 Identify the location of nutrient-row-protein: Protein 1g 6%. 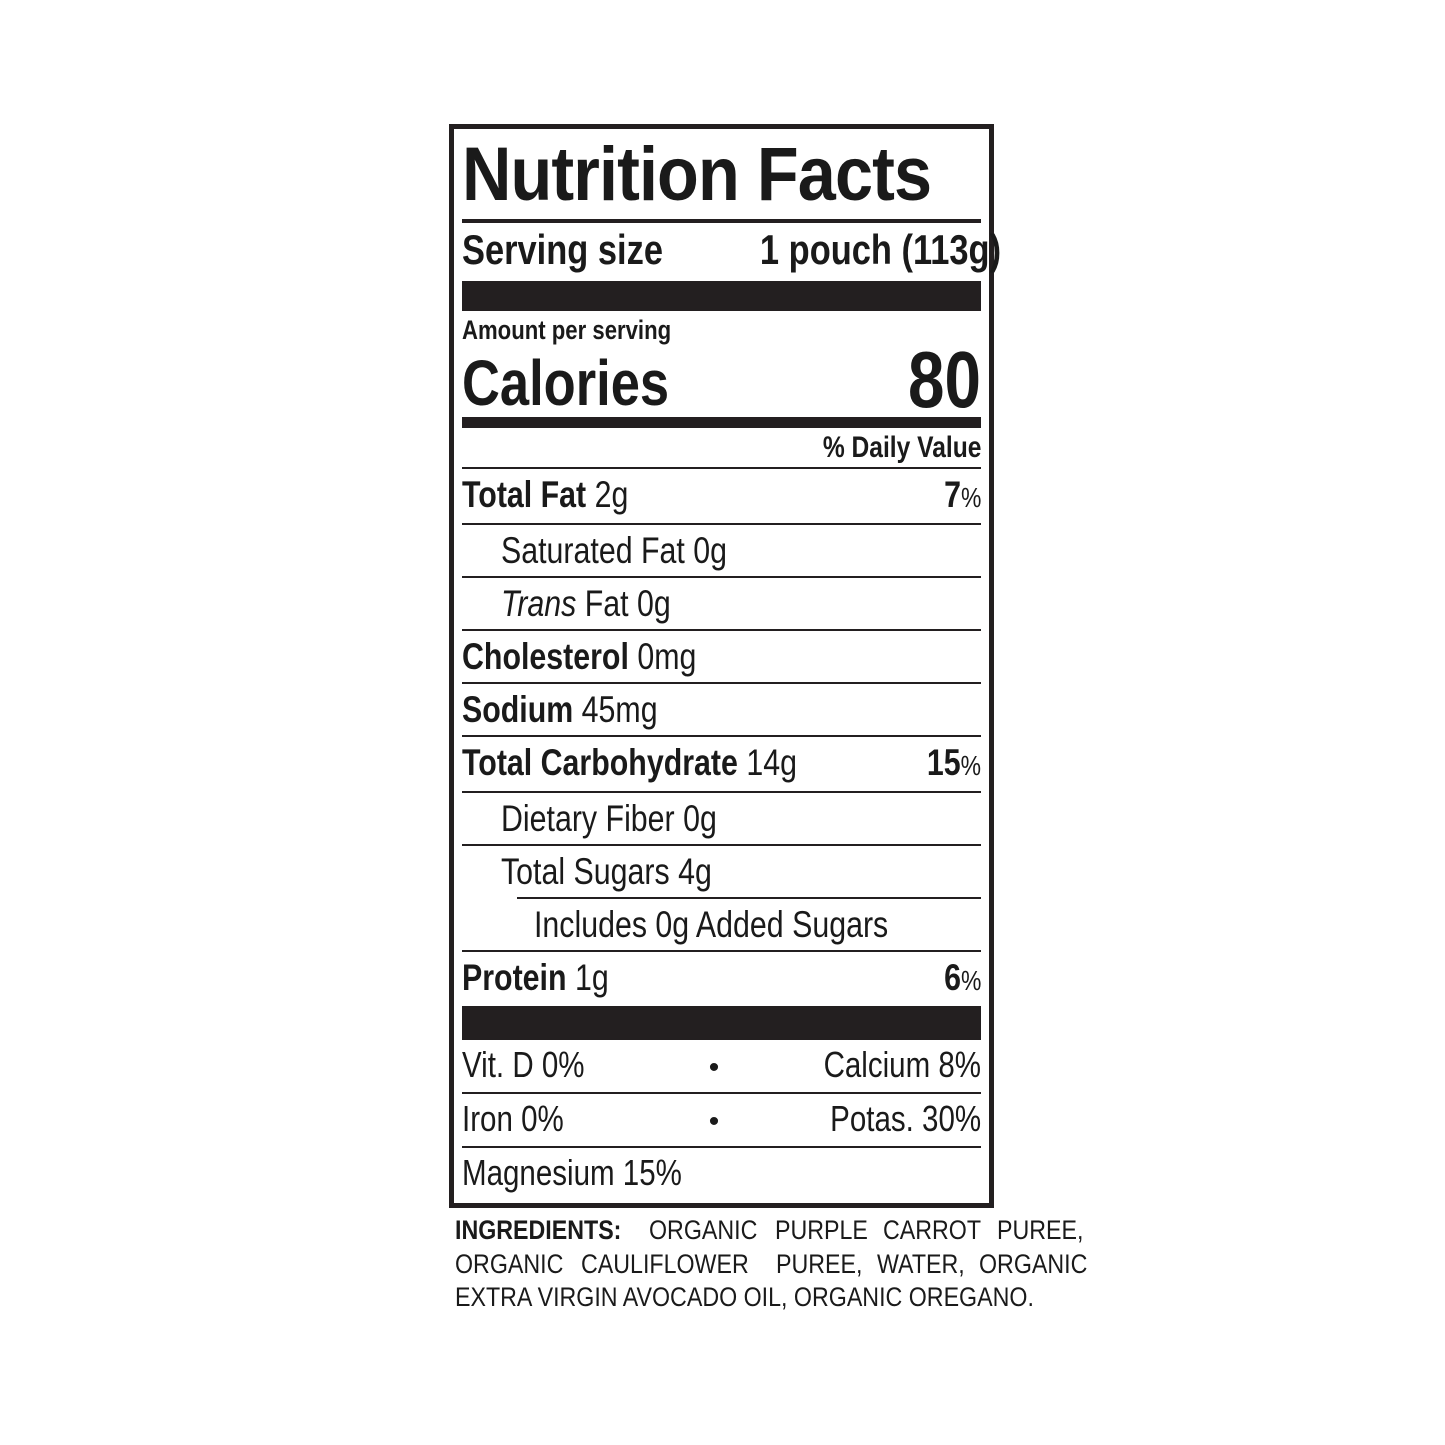
(721, 979).